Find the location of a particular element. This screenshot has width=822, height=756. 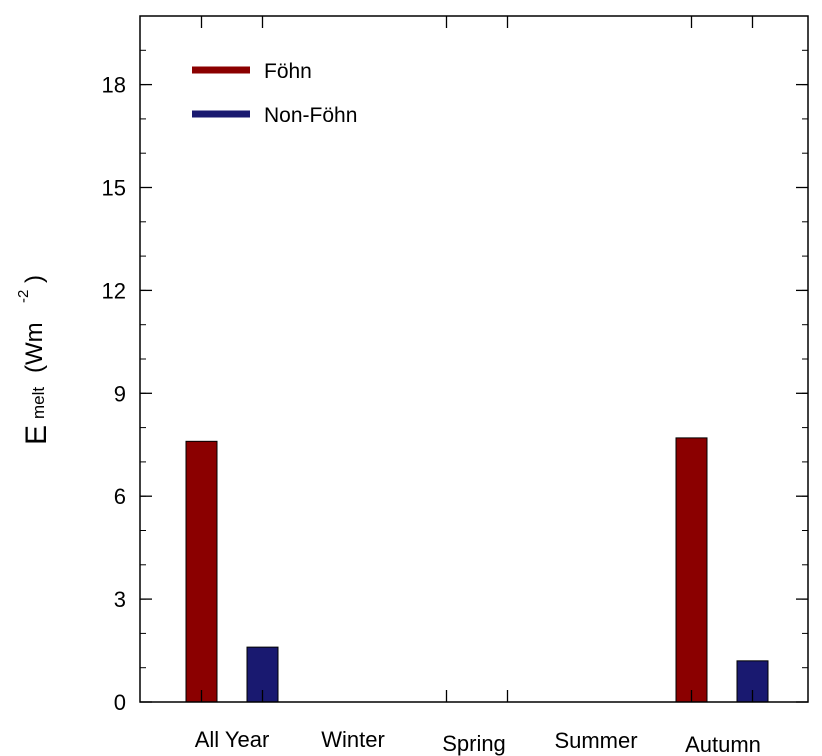

x-tick-label: All Year is located at coordinates (232, 739).